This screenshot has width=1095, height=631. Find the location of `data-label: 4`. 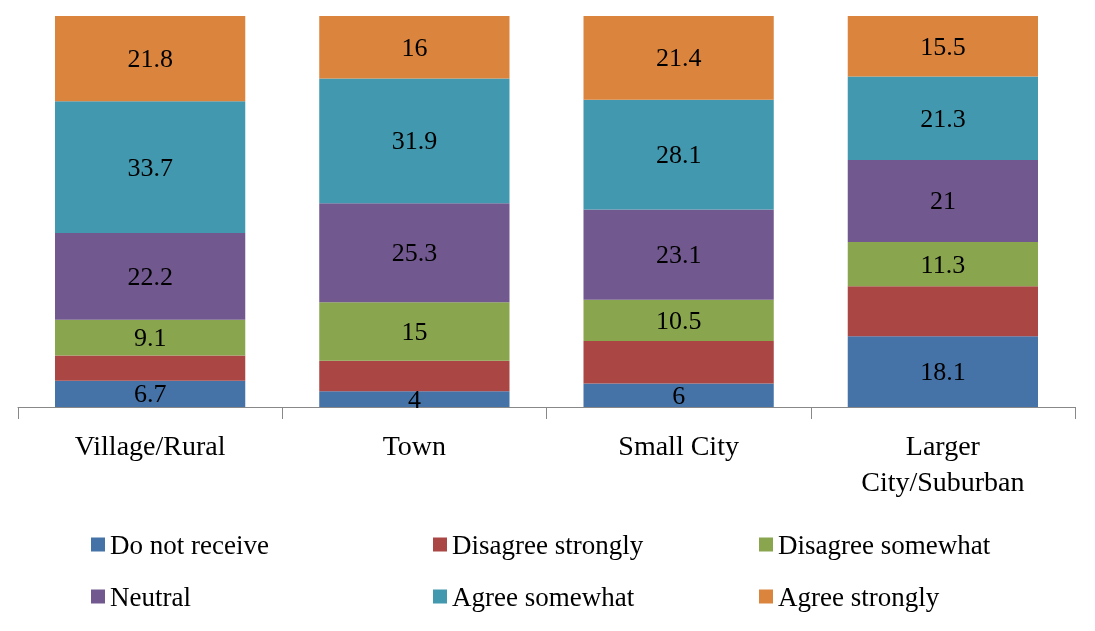

data-label: 4 is located at coordinates (414, 399).